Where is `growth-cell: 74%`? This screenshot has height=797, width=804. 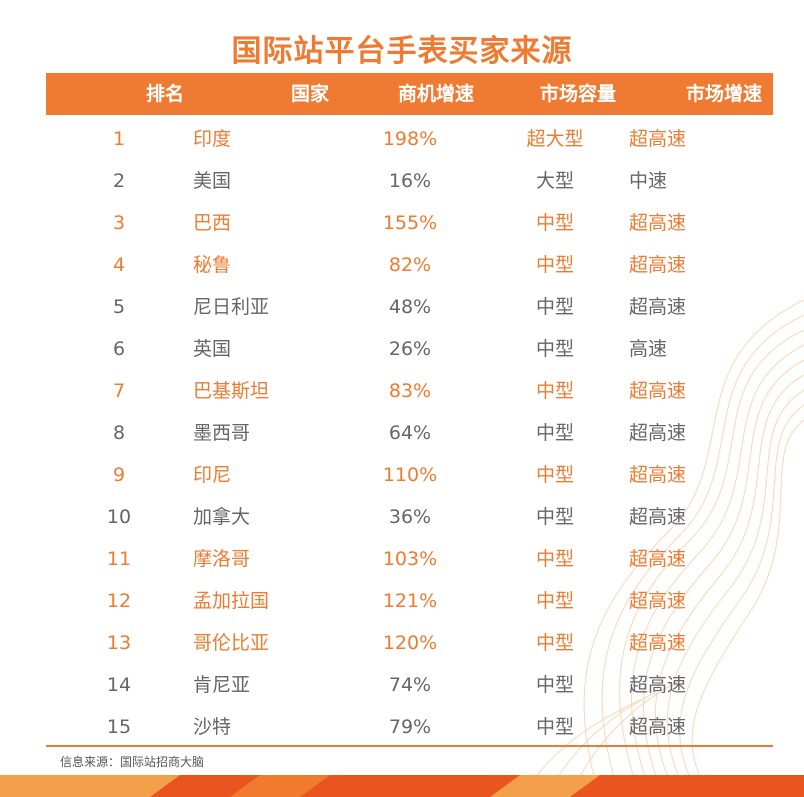 growth-cell: 74% is located at coordinates (410, 685).